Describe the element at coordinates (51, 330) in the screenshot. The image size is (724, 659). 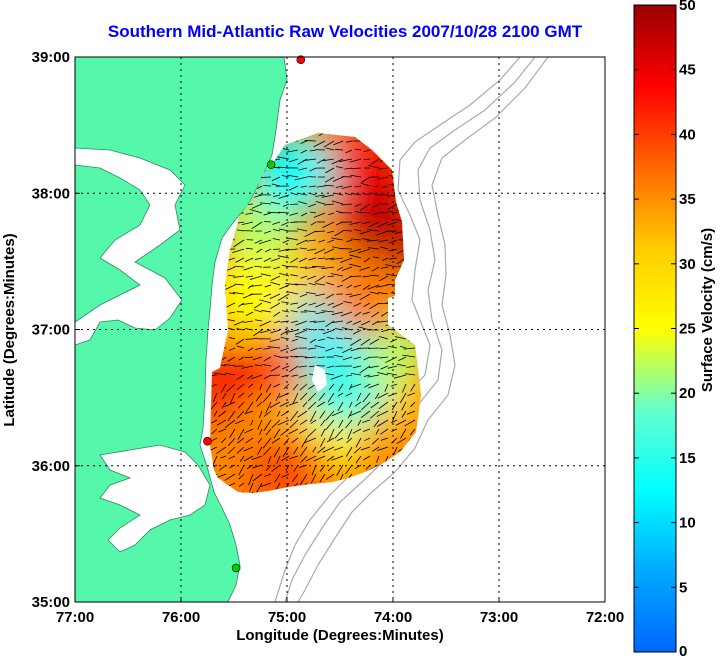
I see `y-tick-label: 37:00` at that location.